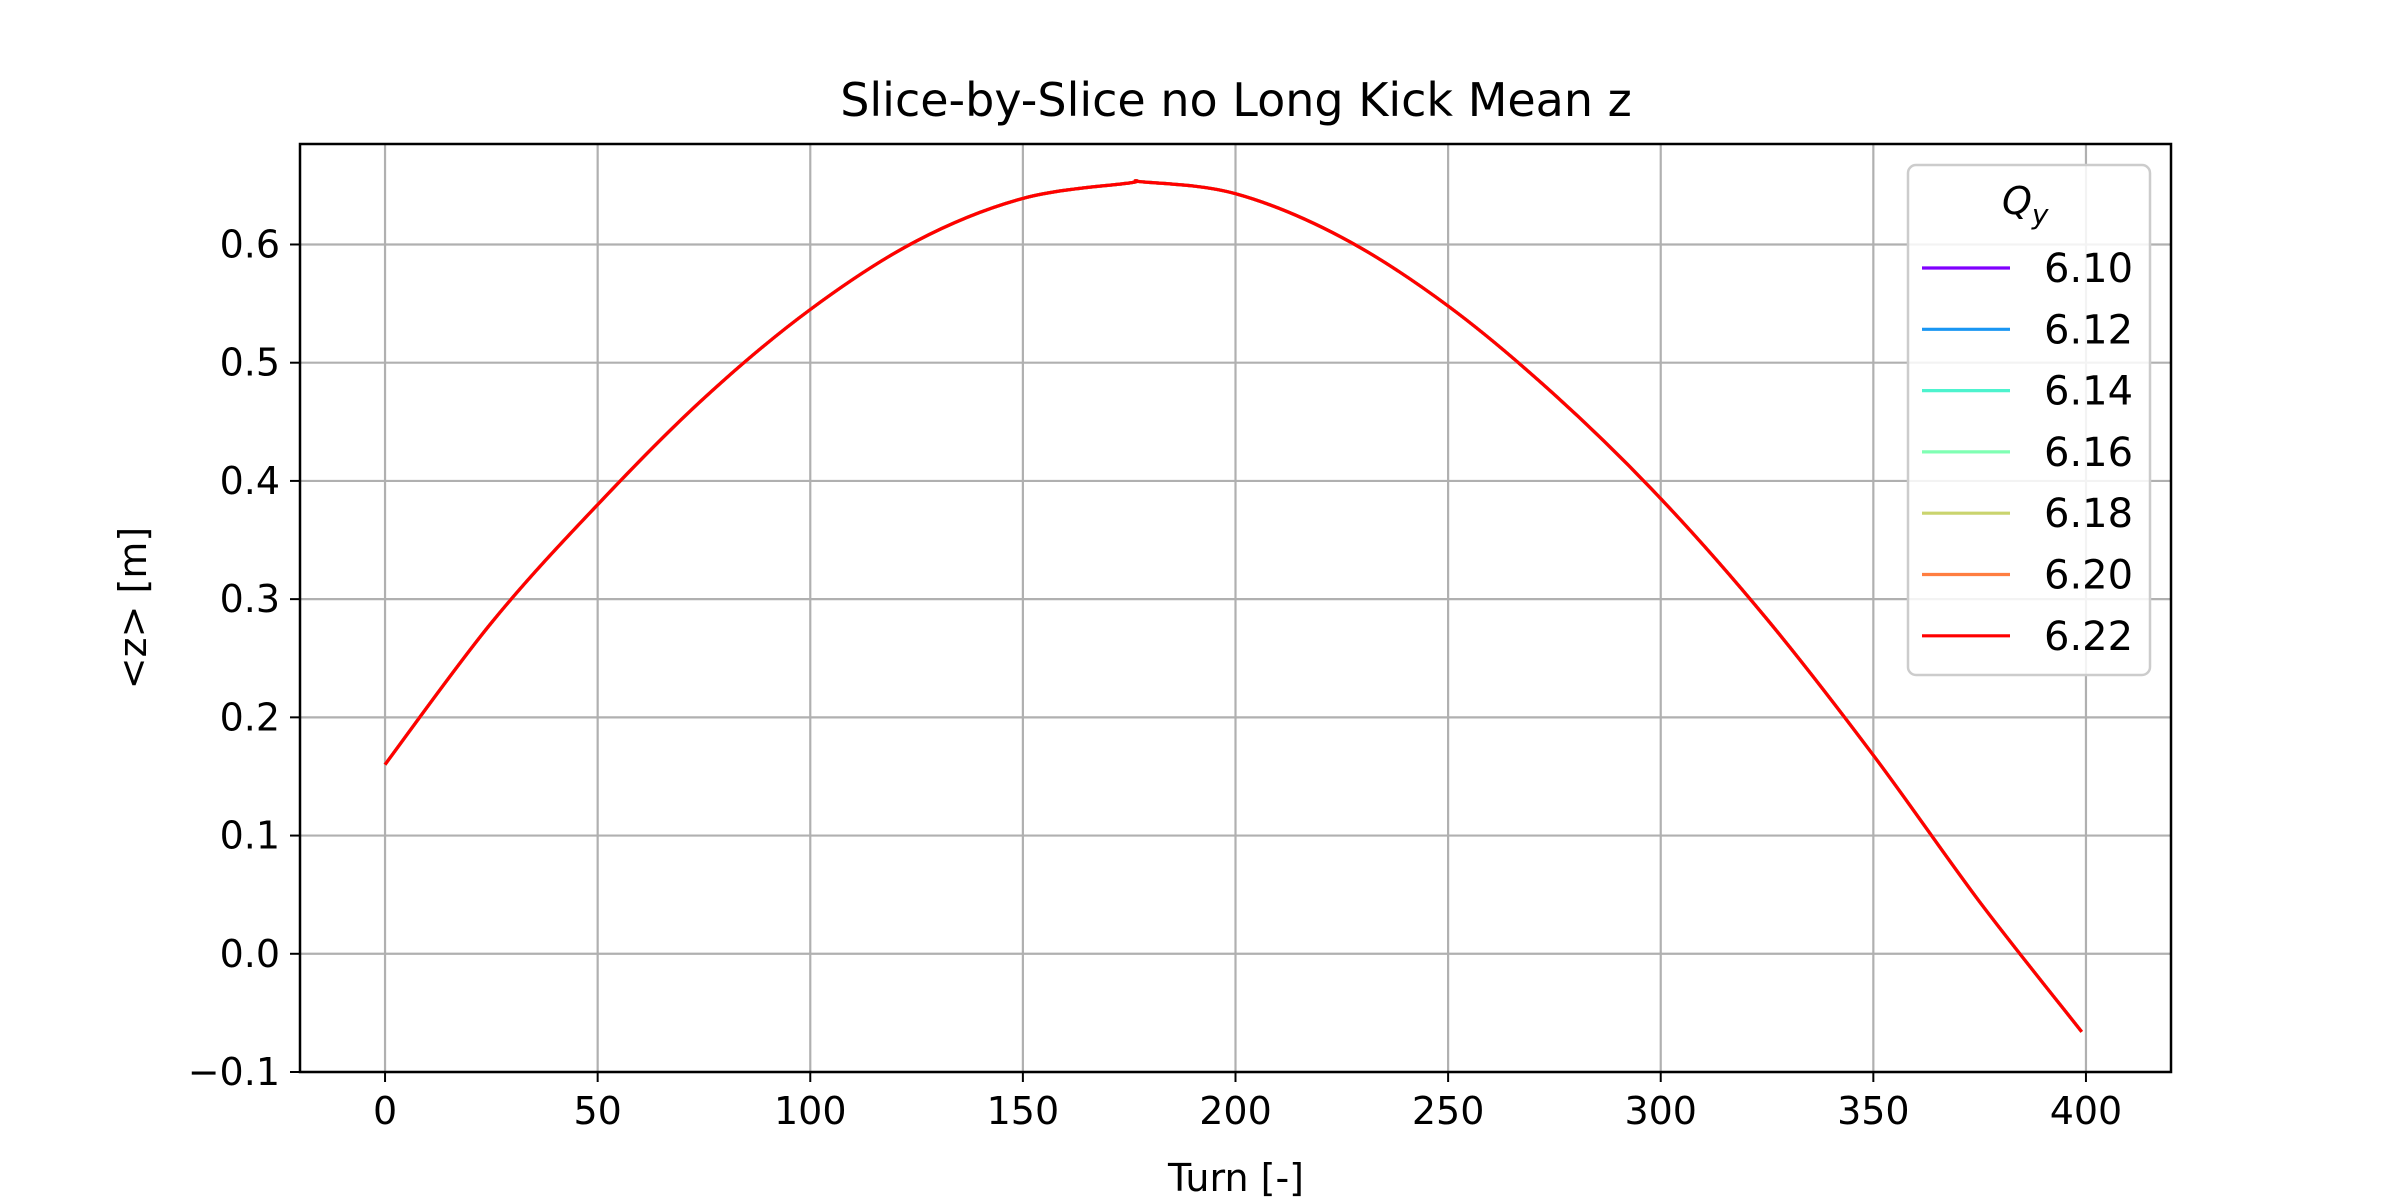 This screenshot has height=1200, width=2400. I want to click on y-tick-label: 0.6, so click(250, 244).